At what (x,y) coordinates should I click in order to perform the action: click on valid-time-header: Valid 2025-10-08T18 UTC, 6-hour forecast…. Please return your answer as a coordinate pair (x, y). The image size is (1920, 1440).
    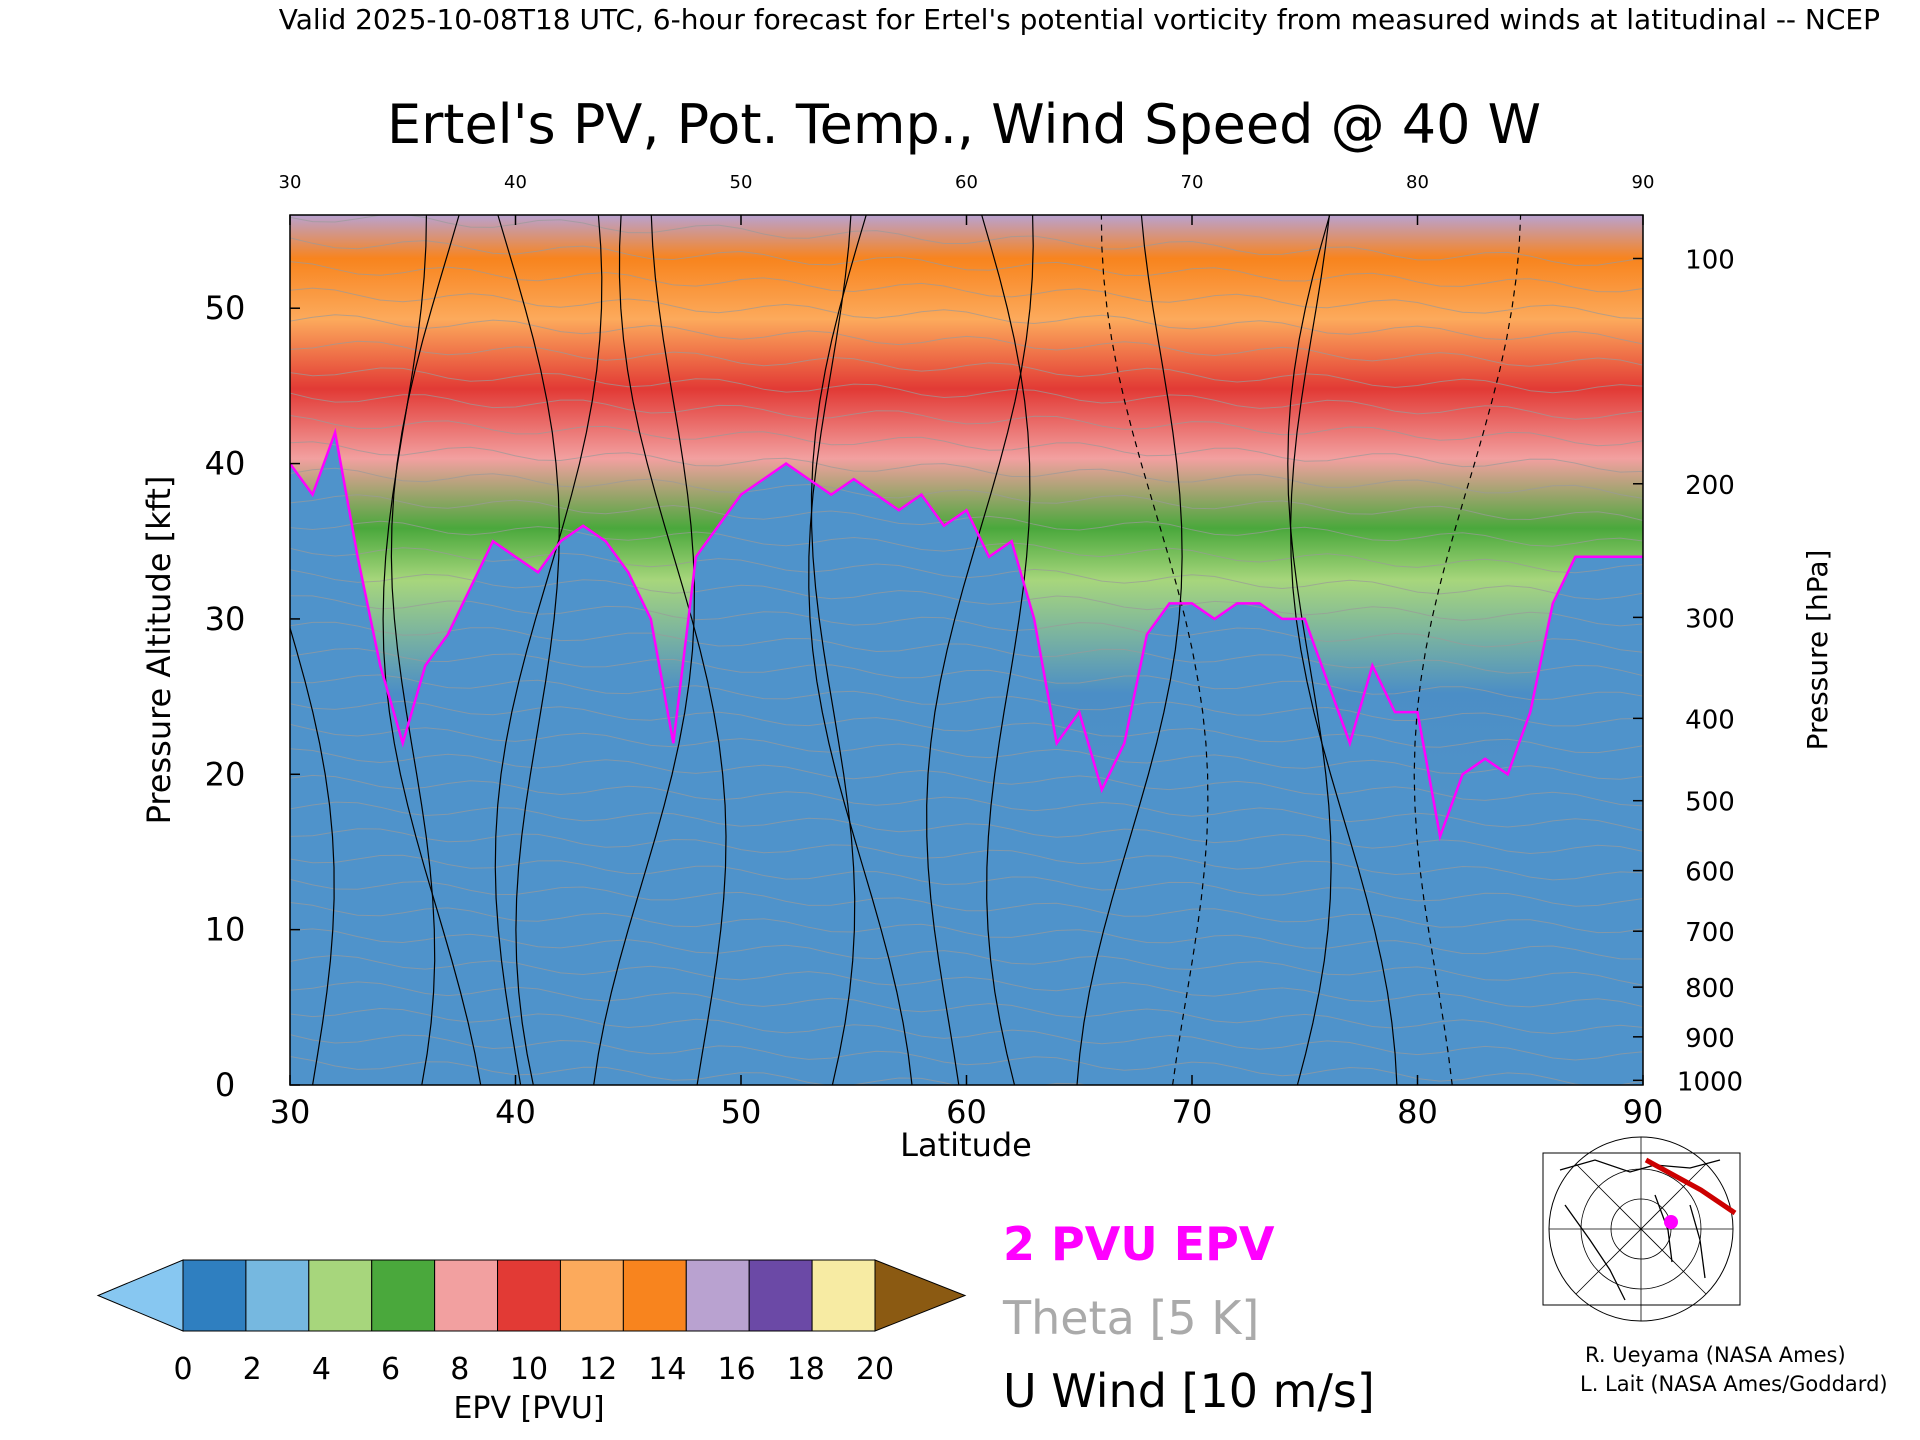
    Looking at the image, I should click on (1079, 19).